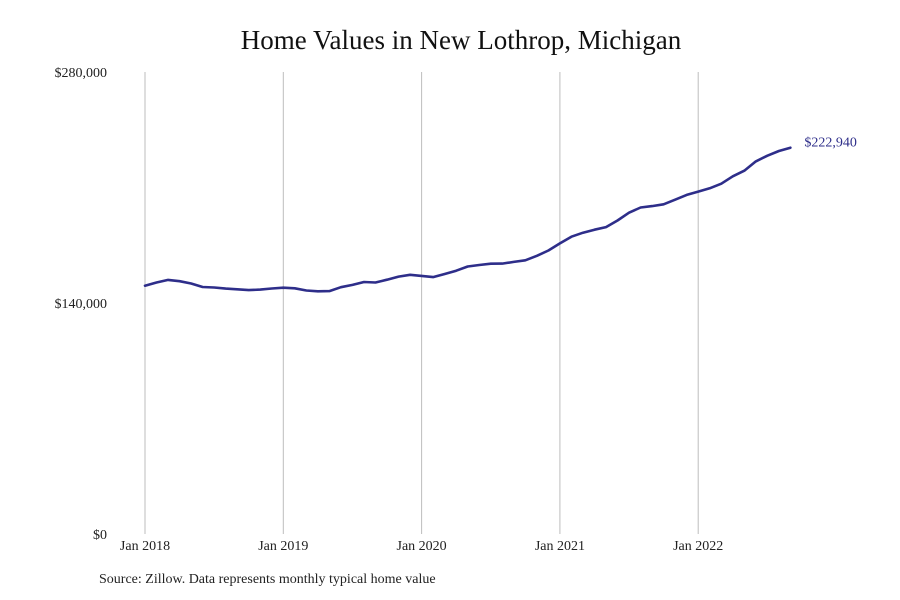 This screenshot has height=600, width=900. Describe the element at coordinates (461, 40) in the screenshot. I see `chart-title: Home Values in New Lothrop, Michigan` at that location.